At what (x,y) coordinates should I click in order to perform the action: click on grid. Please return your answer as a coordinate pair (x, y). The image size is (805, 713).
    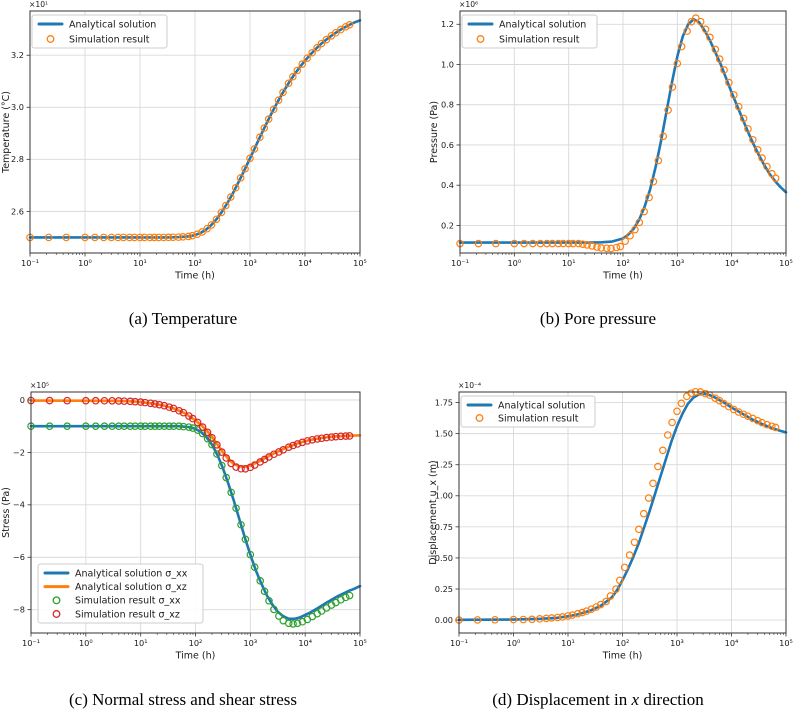
    Looking at the image, I should click on (622, 512).